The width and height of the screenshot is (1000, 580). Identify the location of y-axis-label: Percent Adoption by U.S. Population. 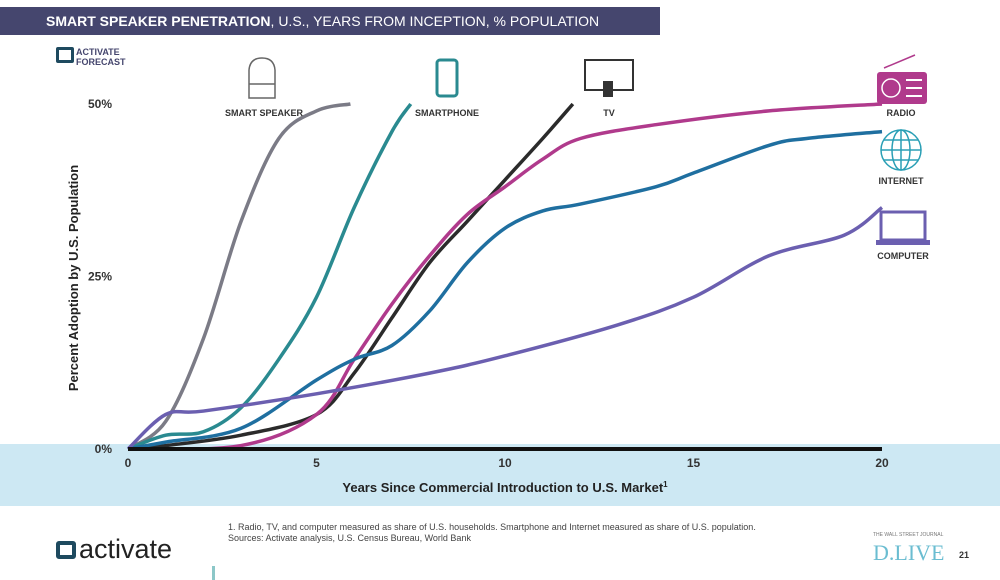
(73, 278).